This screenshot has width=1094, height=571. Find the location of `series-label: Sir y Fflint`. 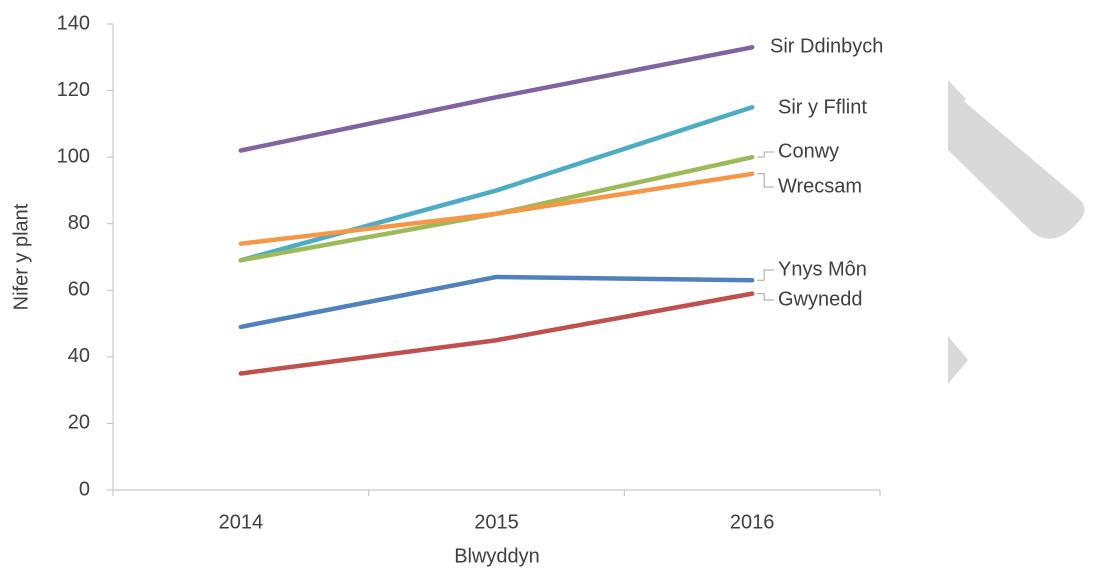

series-label: Sir y Fflint is located at coordinates (822, 107).